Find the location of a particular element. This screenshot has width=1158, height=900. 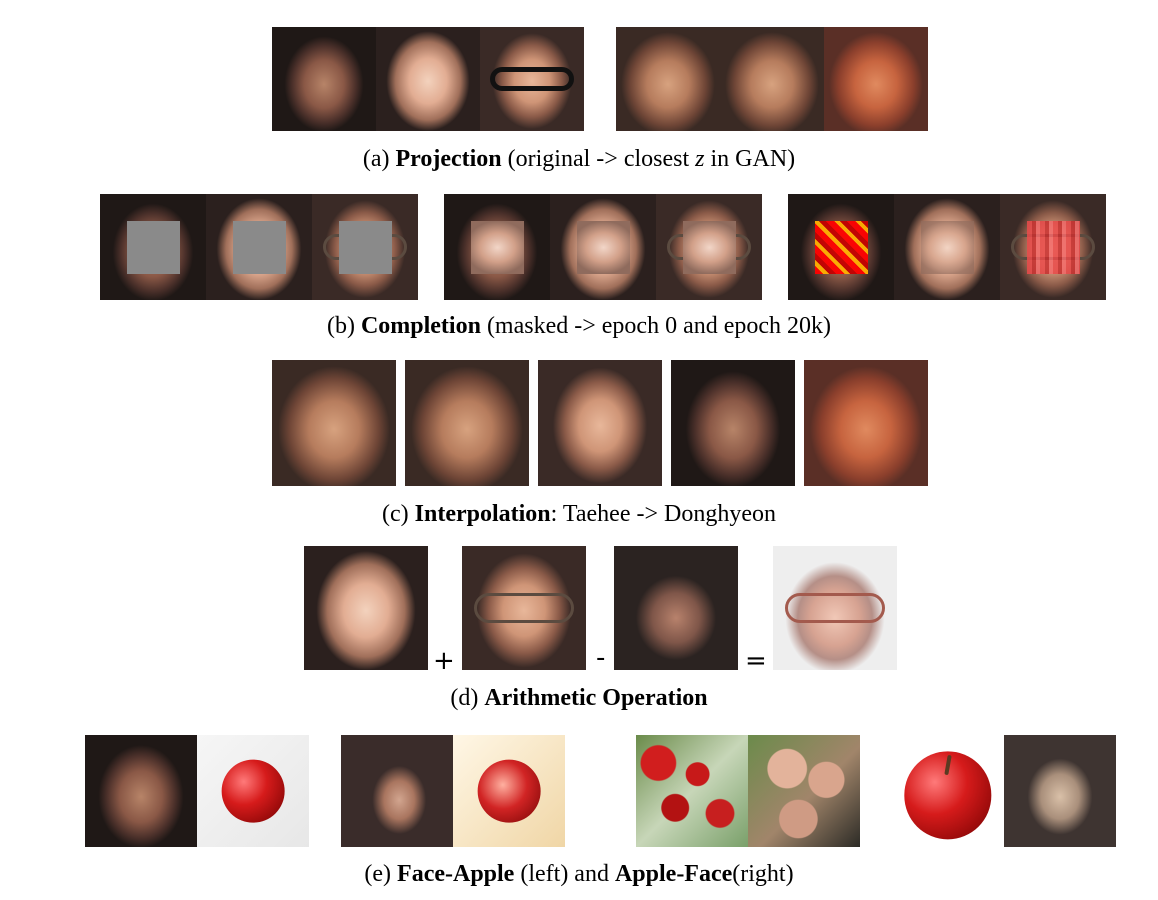

equals-symbol: = is located at coordinates (756, 661).